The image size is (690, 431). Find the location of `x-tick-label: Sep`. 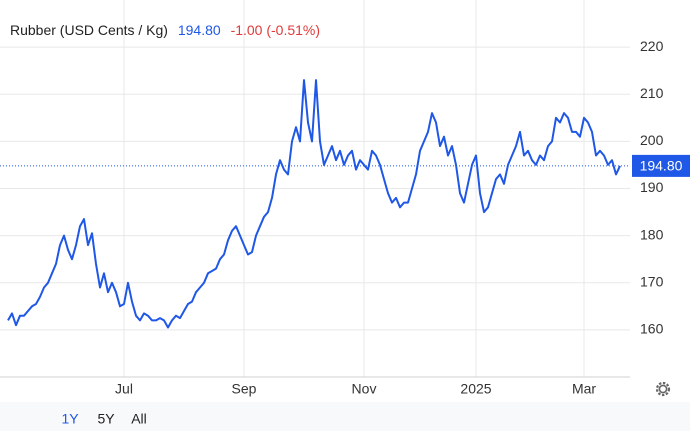

x-tick-label: Sep is located at coordinates (244, 389).